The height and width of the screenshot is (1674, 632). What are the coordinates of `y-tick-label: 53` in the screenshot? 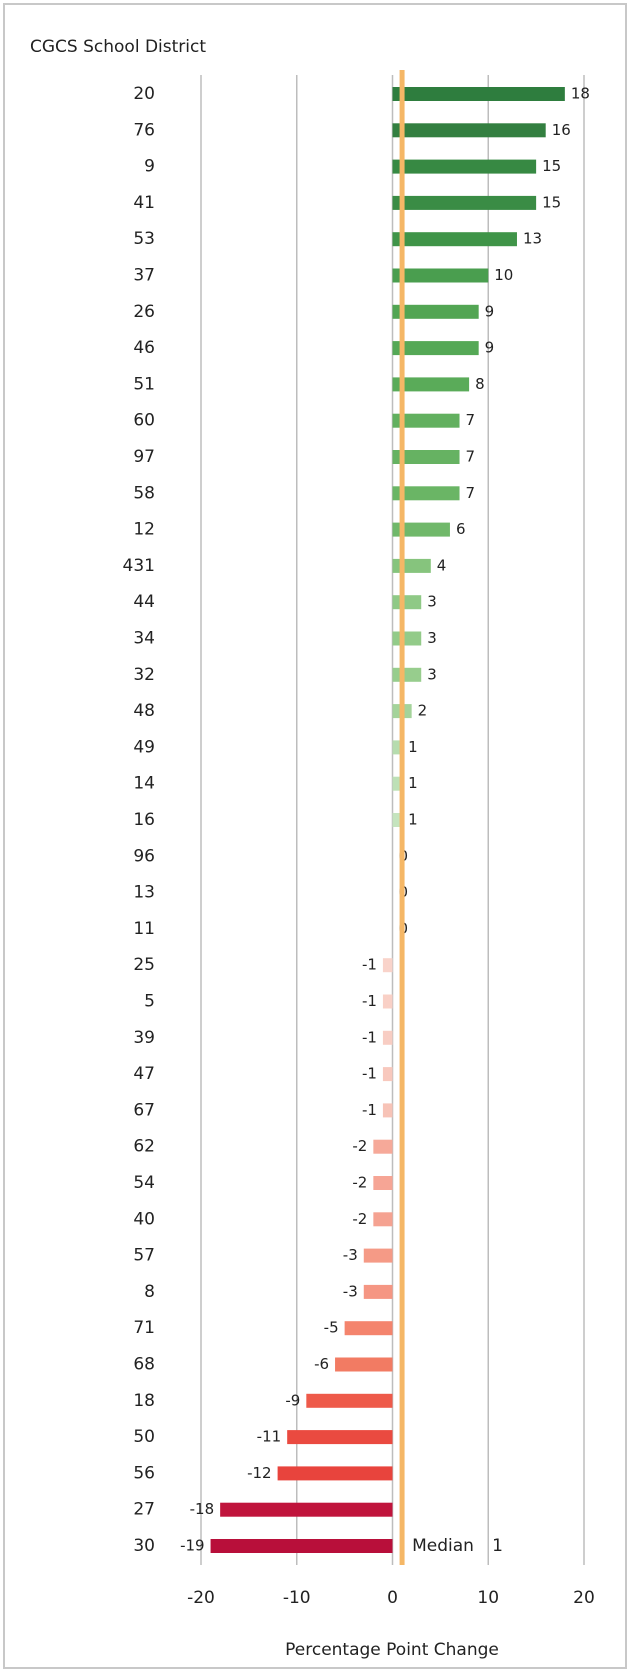 It's located at (144, 239).